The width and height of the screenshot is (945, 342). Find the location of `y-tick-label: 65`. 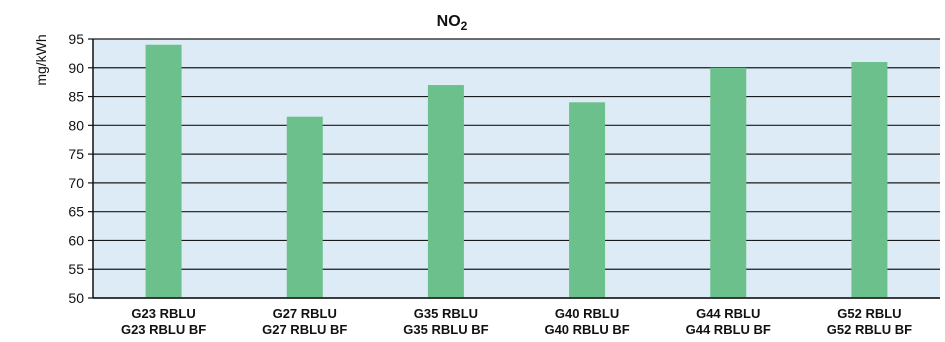

y-tick-label: 65 is located at coordinates (76, 212).